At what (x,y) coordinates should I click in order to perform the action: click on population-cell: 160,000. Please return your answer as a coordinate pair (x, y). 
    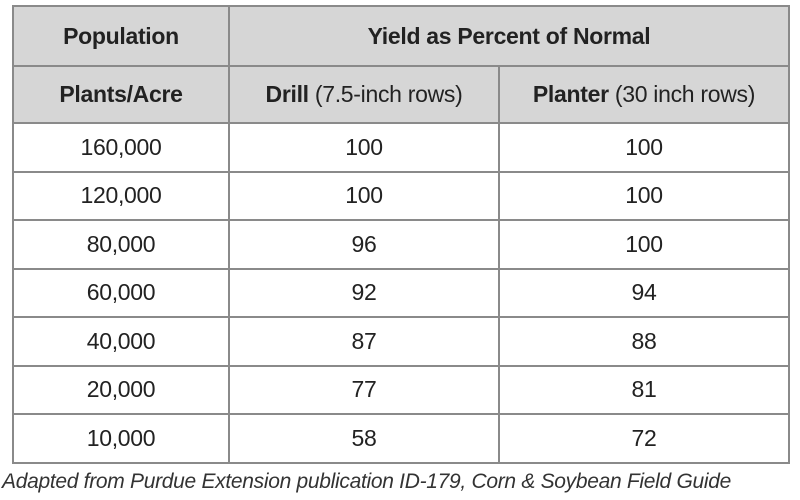
    Looking at the image, I should click on (121, 147).